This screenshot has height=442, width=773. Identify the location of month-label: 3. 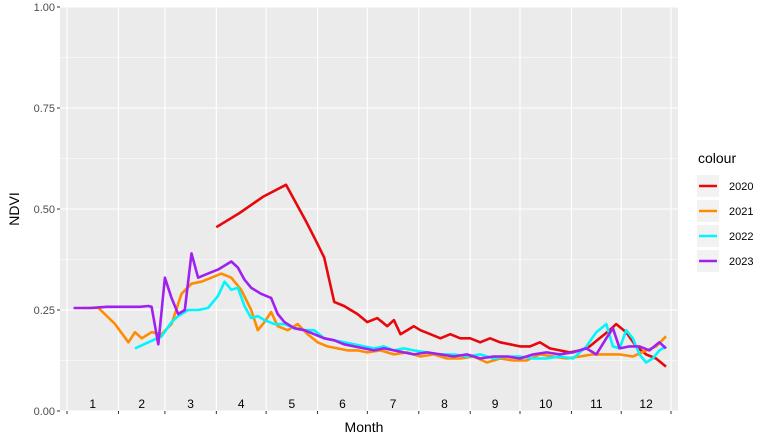
(190, 404).